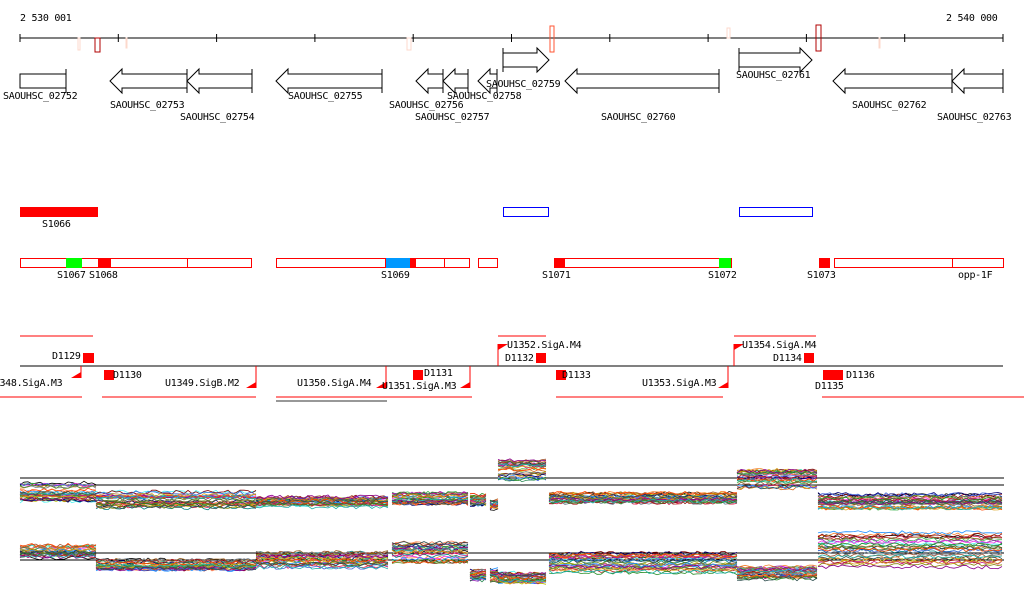 The image size is (1024, 611). What do you see at coordinates (56, 224) in the screenshot?
I see `segment-label: S1066` at bounding box center [56, 224].